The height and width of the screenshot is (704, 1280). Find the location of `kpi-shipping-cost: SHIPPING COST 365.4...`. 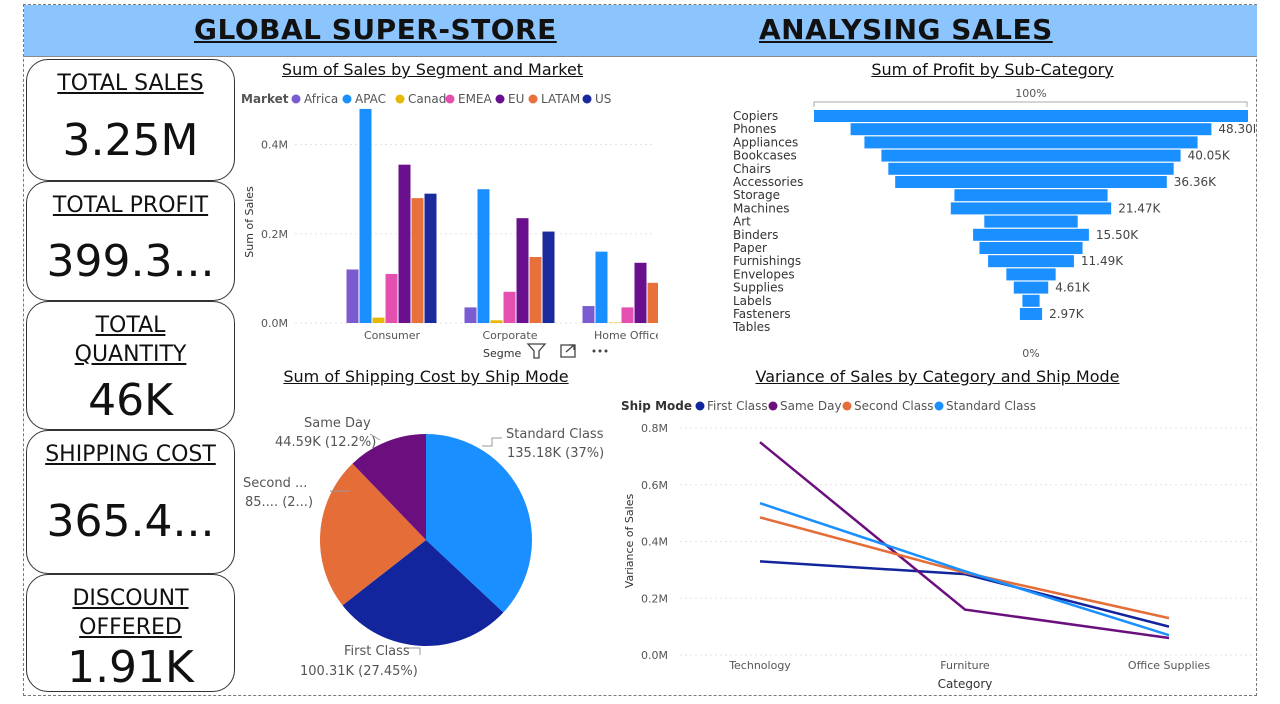

kpi-shipping-cost: SHIPPING COST 365.4... is located at coordinates (130, 502).